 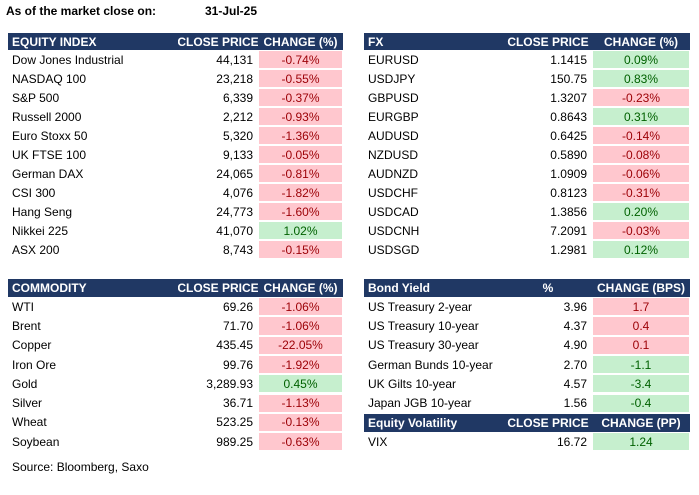 I want to click on close-value: 44,131, so click(x=234, y=59).